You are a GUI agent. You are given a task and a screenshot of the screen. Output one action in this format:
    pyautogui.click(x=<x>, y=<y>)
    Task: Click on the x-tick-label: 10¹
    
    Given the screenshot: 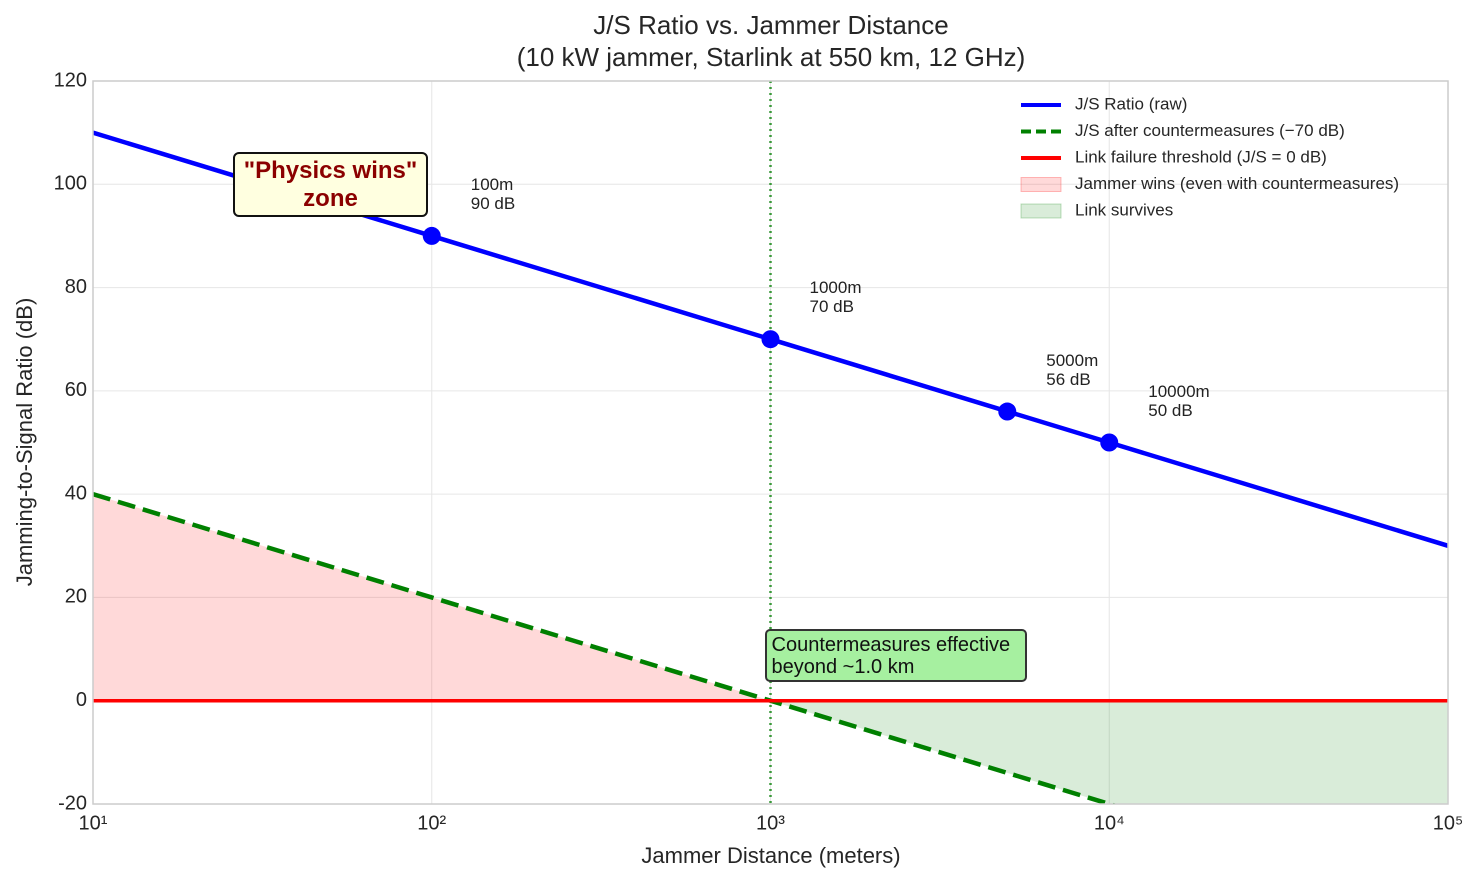 What is the action you would take?
    pyautogui.click(x=93, y=823)
    